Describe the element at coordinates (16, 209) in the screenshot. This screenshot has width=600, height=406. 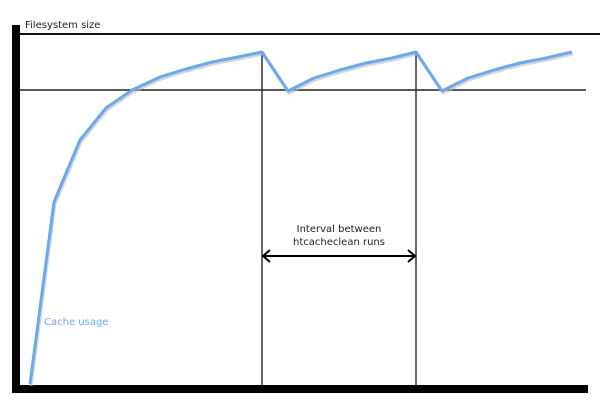
I see `y-axis` at that location.